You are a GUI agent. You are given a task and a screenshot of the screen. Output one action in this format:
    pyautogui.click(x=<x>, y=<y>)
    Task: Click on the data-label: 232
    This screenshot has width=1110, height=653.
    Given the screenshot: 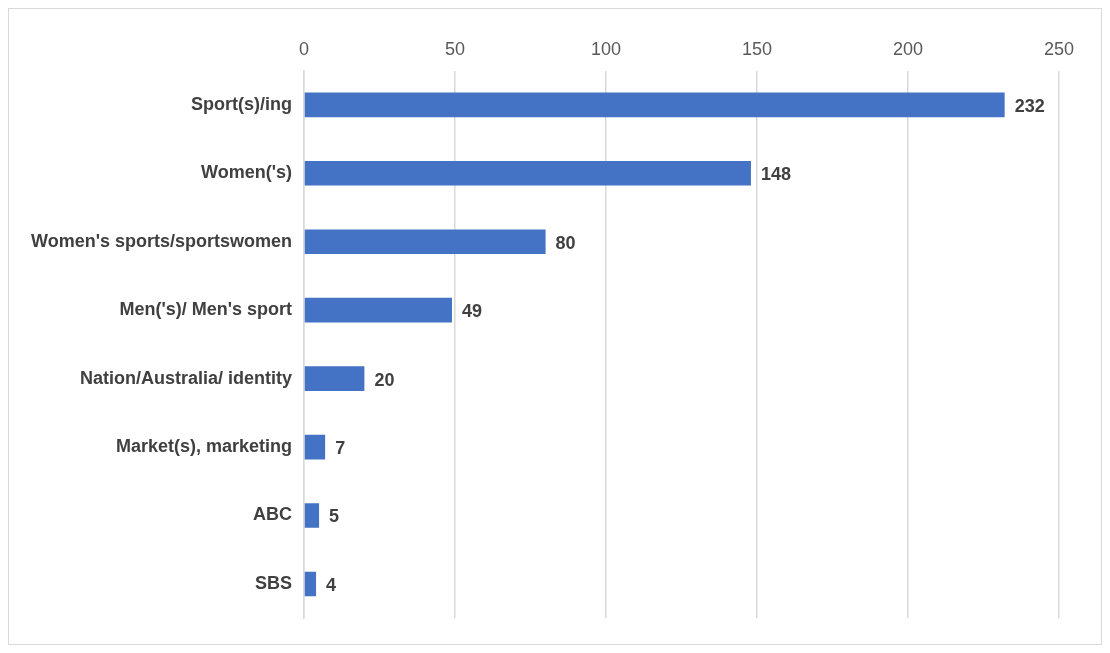 What is the action you would take?
    pyautogui.click(x=1029, y=105)
    